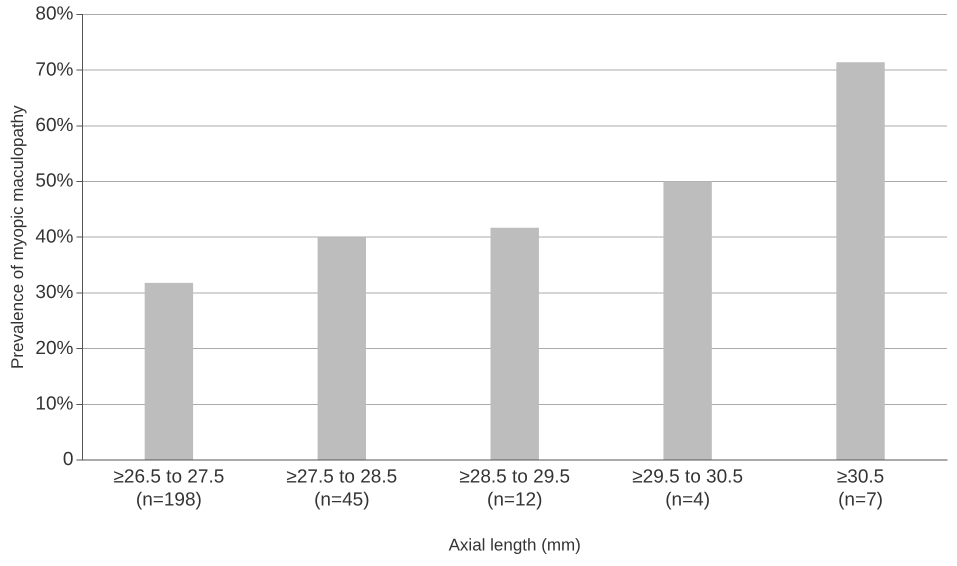  I want to click on y-tick-label: 20%, so click(54, 348).